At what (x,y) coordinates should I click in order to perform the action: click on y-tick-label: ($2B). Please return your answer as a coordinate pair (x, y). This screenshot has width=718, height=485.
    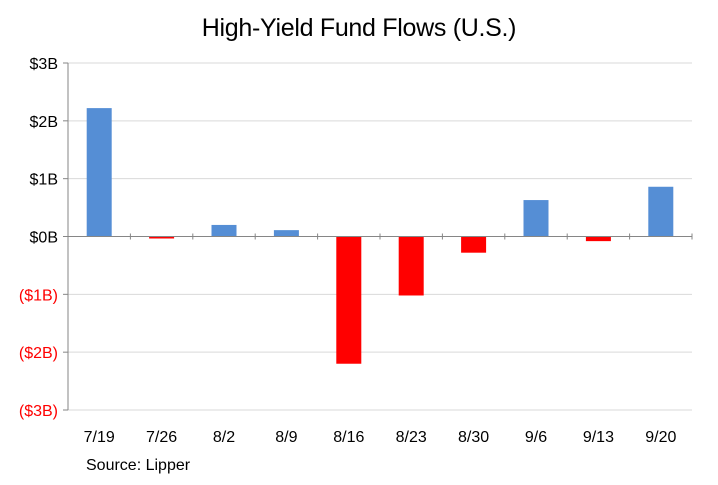
    Looking at the image, I should click on (38, 353).